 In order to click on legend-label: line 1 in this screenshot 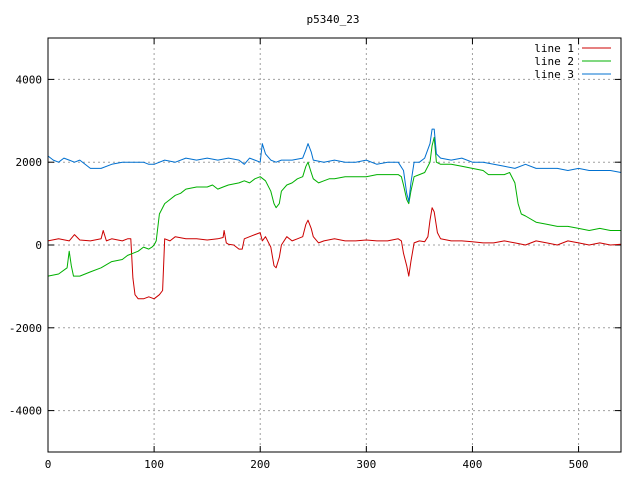, I will do `click(554, 48)`.